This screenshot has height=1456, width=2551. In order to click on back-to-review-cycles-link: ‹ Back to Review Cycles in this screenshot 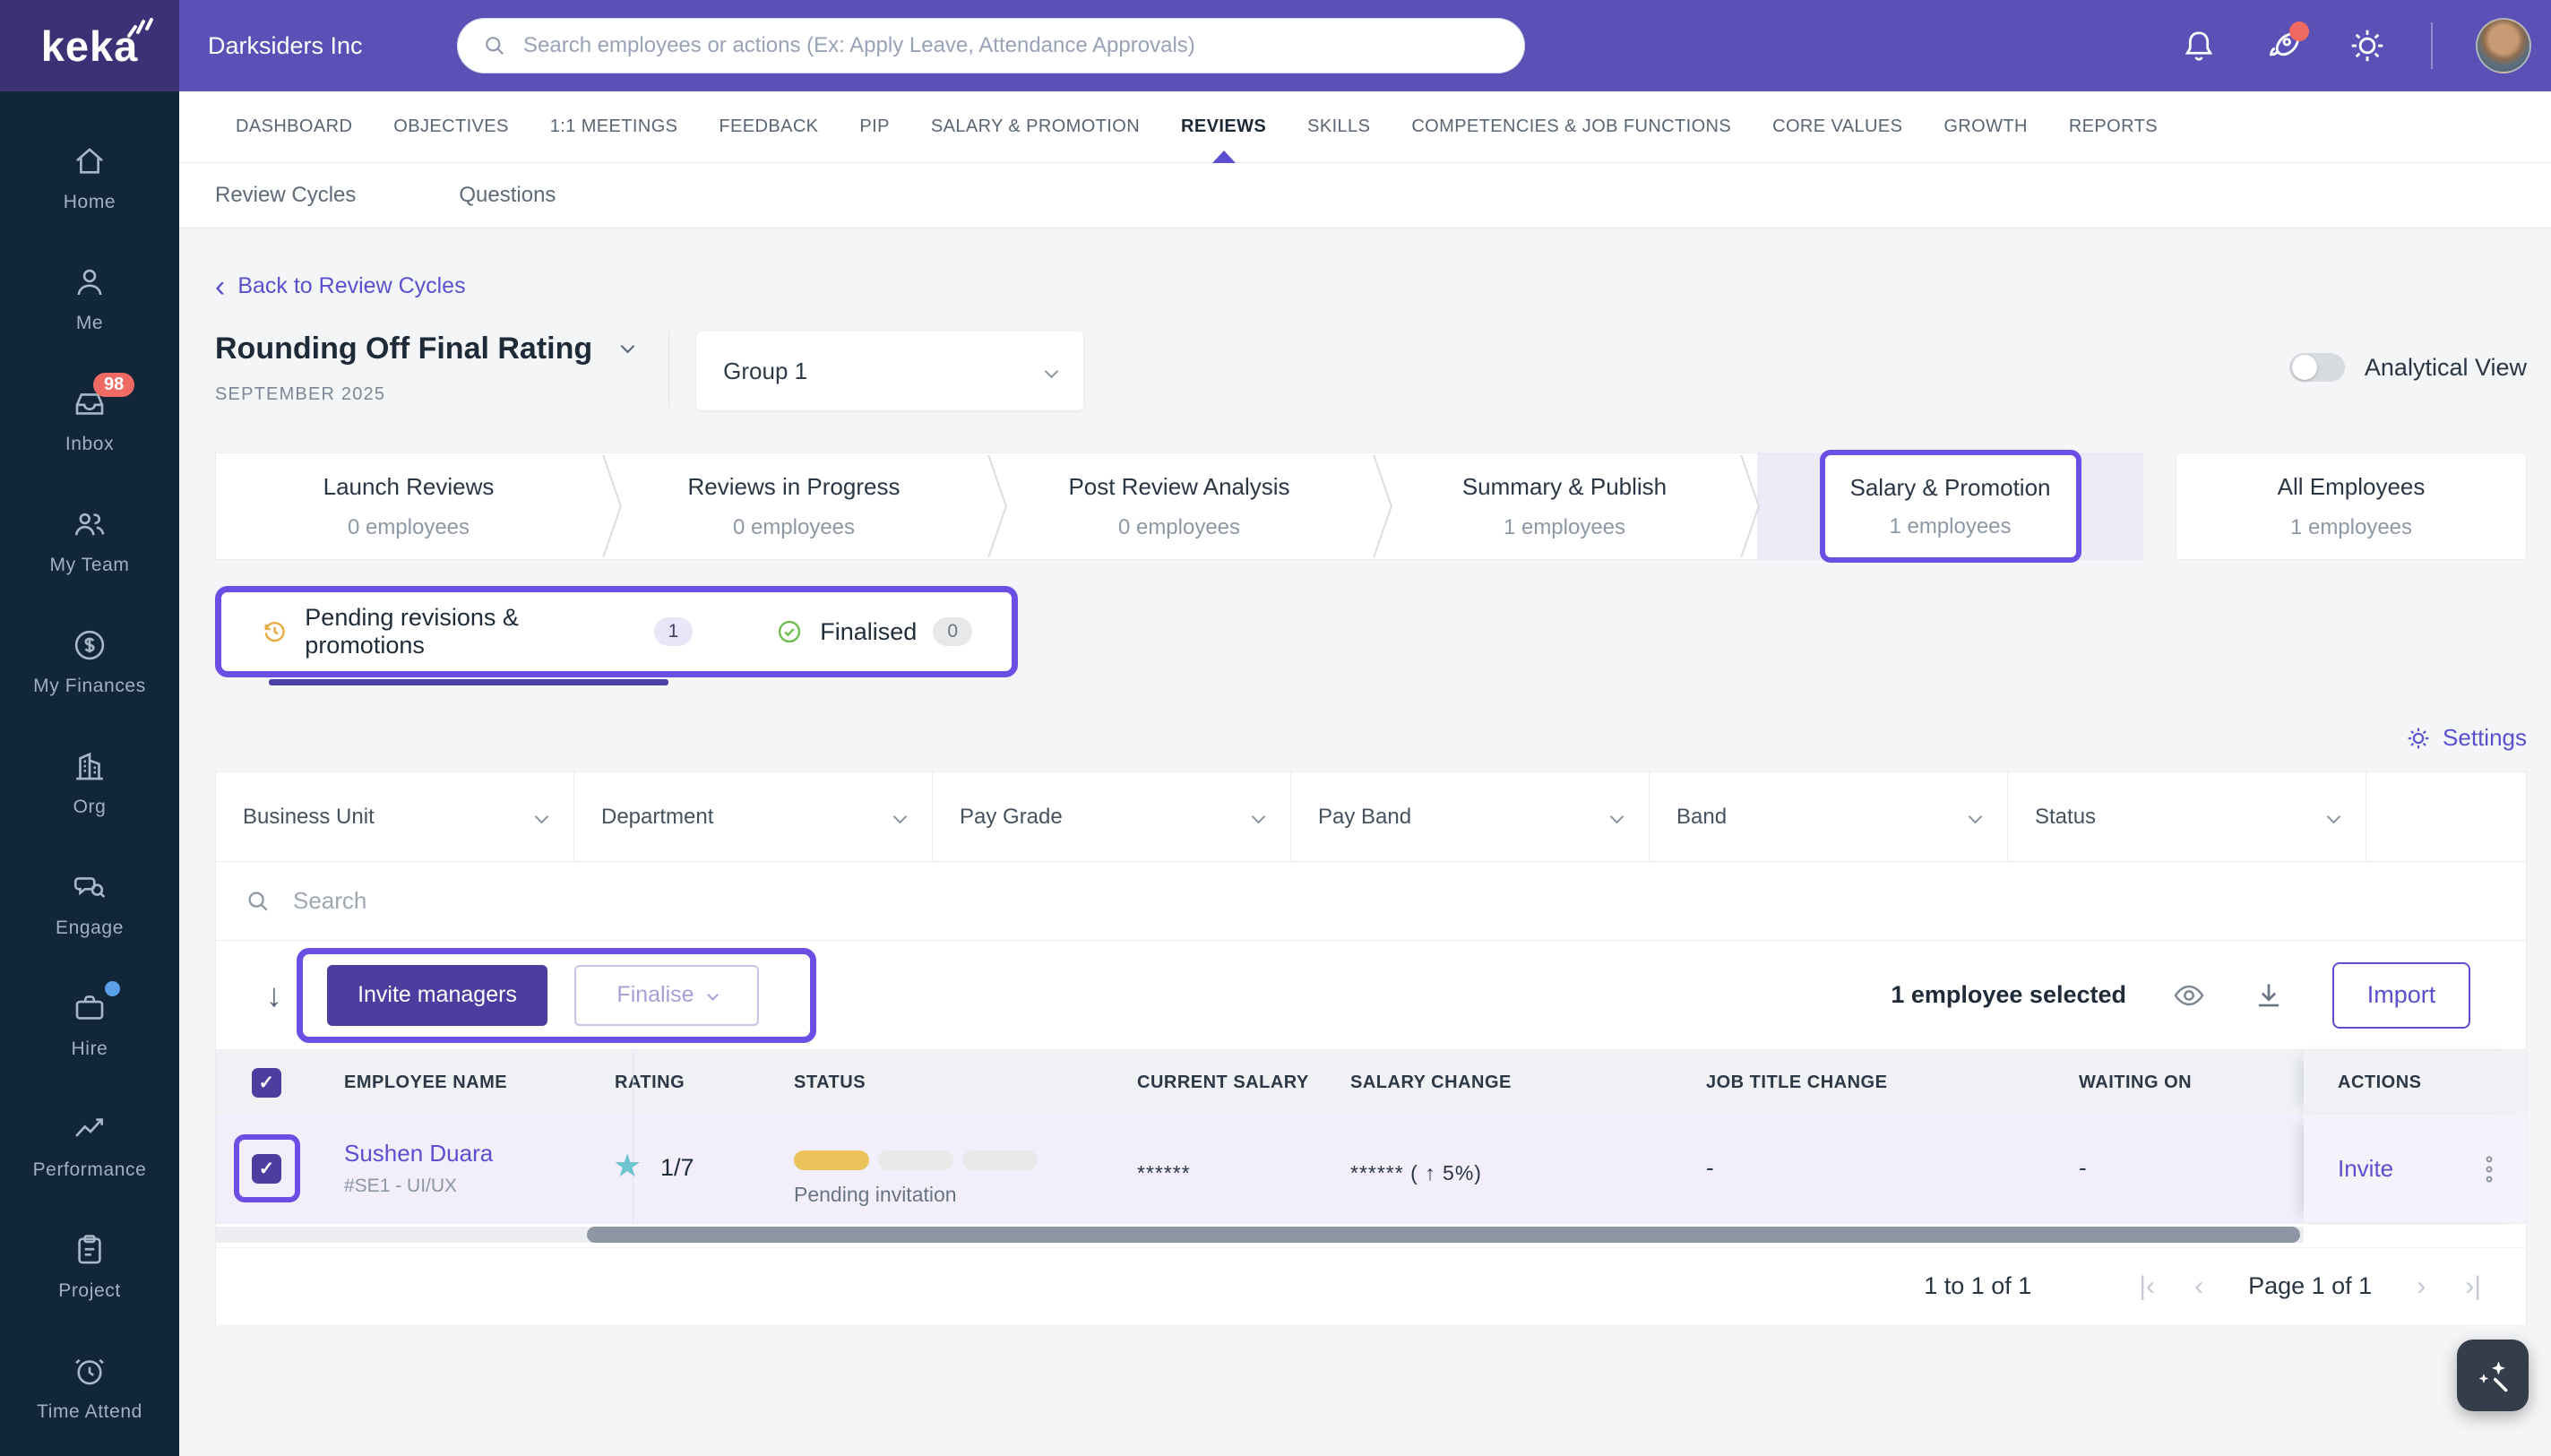, I will do `click(340, 286)`.